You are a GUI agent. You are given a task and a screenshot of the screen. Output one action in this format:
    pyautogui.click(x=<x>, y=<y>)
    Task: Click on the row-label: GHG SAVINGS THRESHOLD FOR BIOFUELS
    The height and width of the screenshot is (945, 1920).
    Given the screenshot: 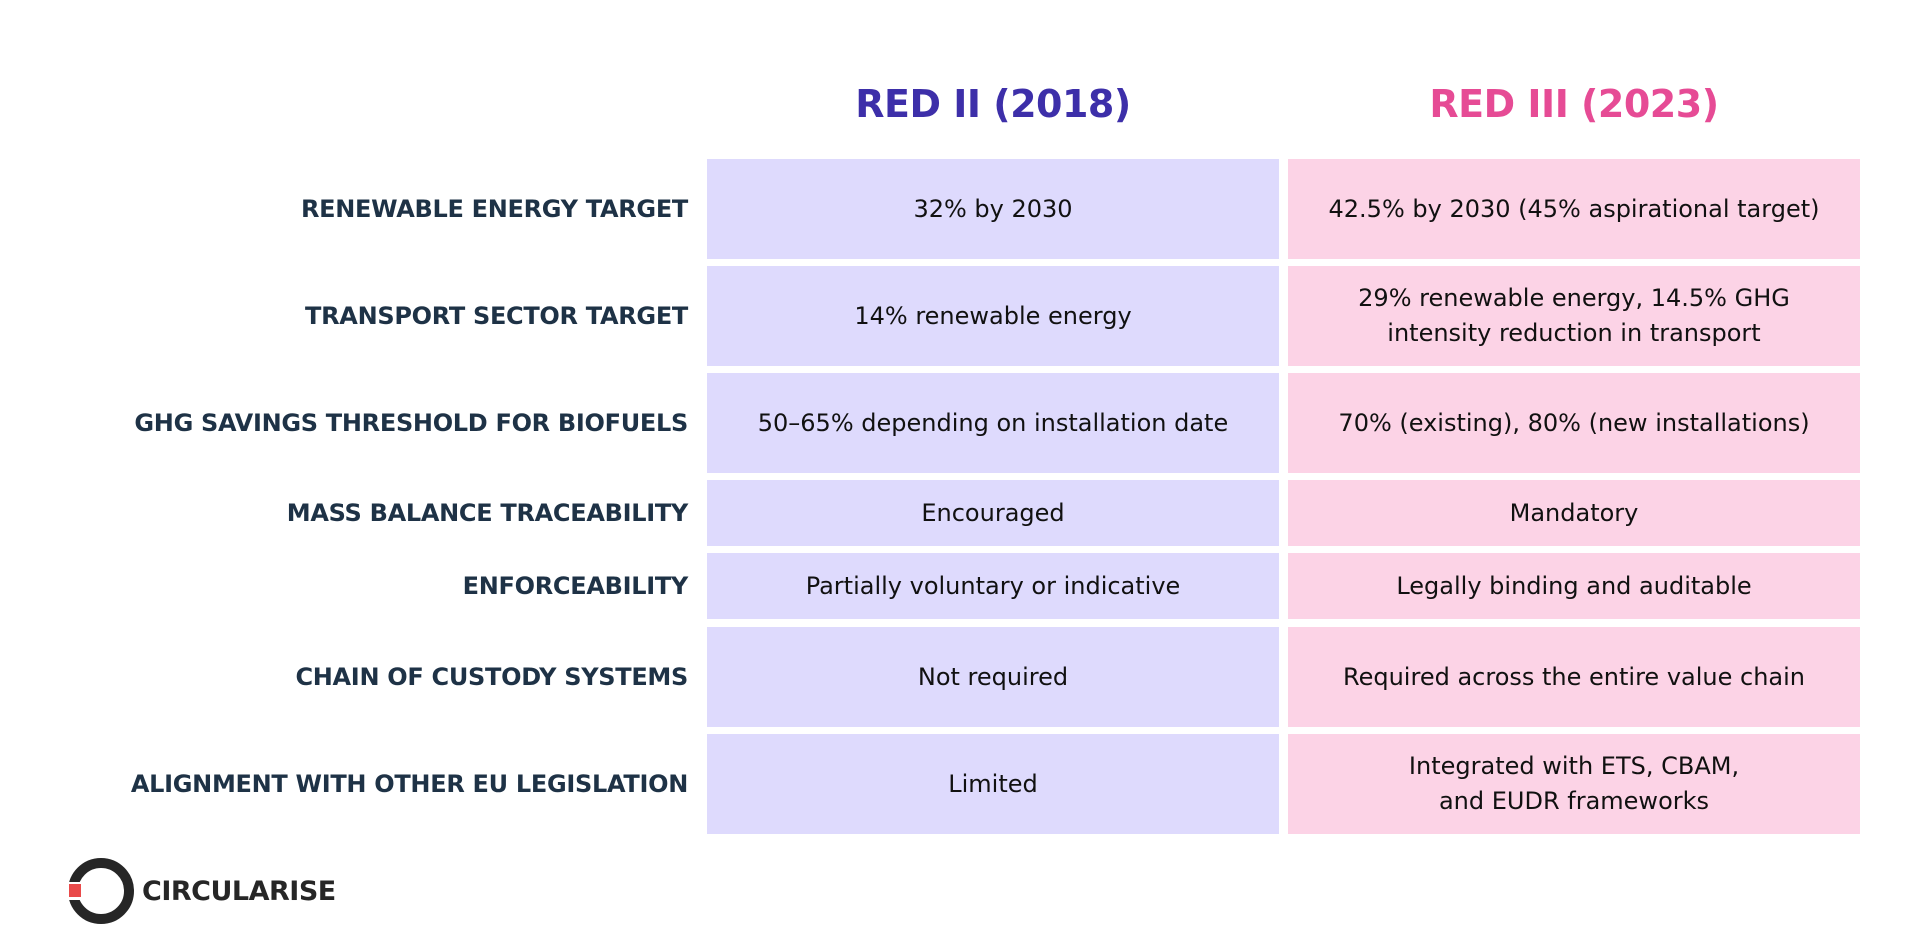 What is the action you would take?
    pyautogui.click(x=411, y=423)
    